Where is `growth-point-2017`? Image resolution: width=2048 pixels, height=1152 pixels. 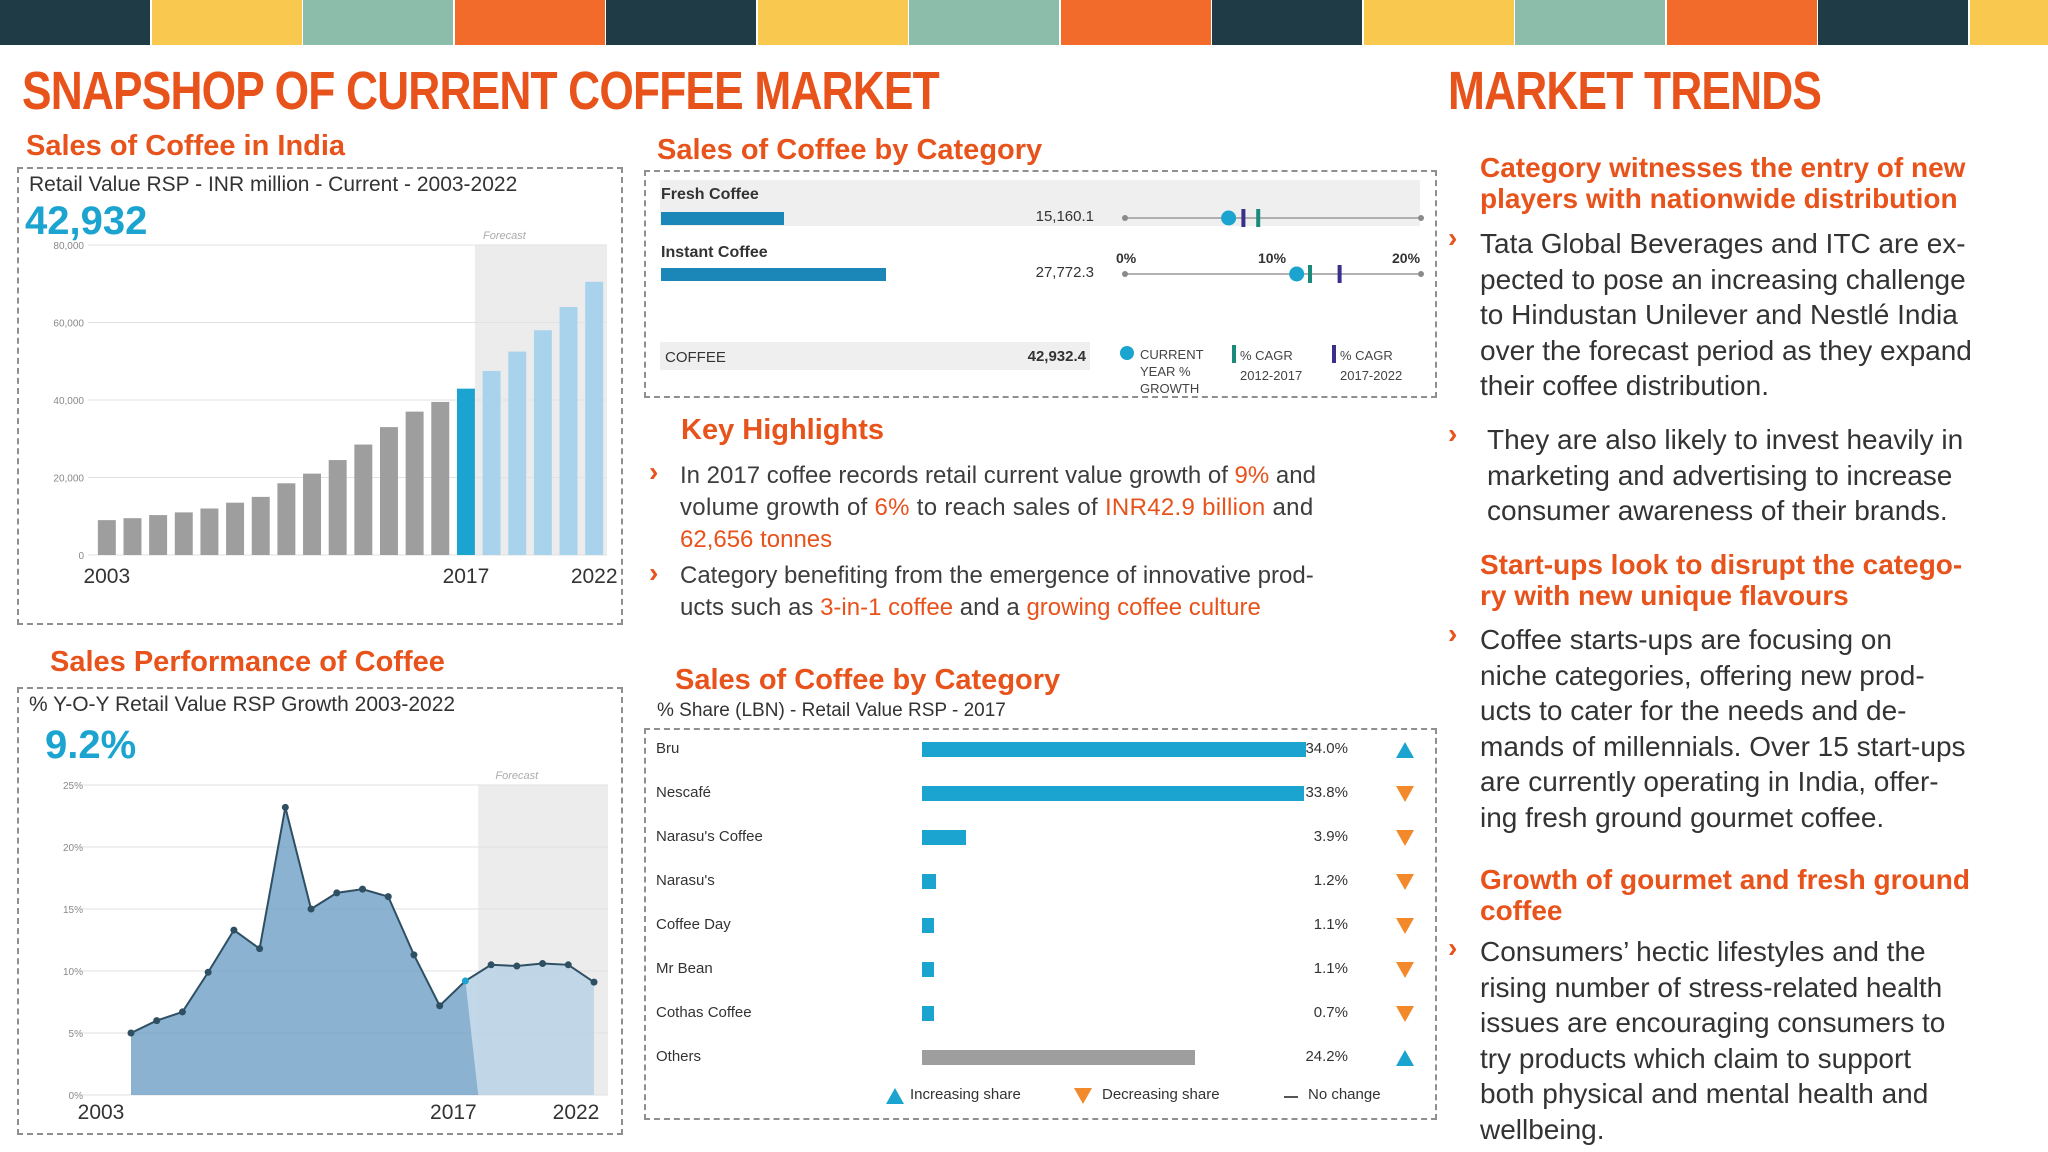 growth-point-2017 is located at coordinates (465, 981).